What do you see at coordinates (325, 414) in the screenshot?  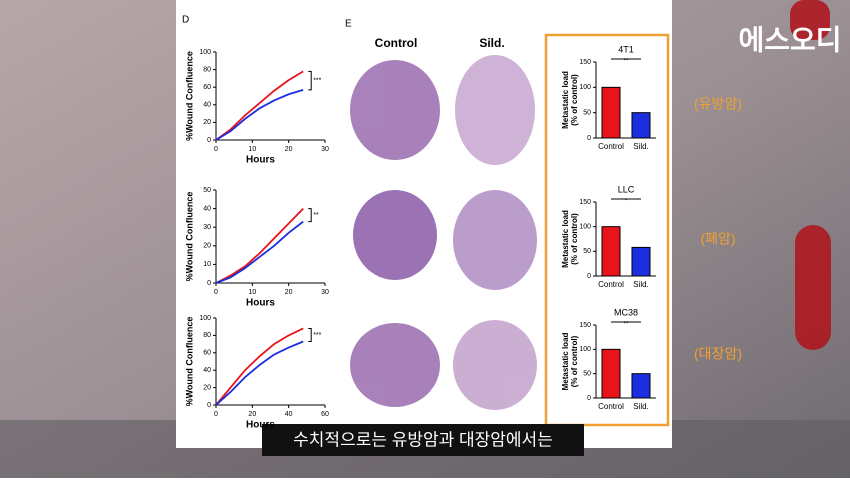 I see `x-tick-label: 60` at bounding box center [325, 414].